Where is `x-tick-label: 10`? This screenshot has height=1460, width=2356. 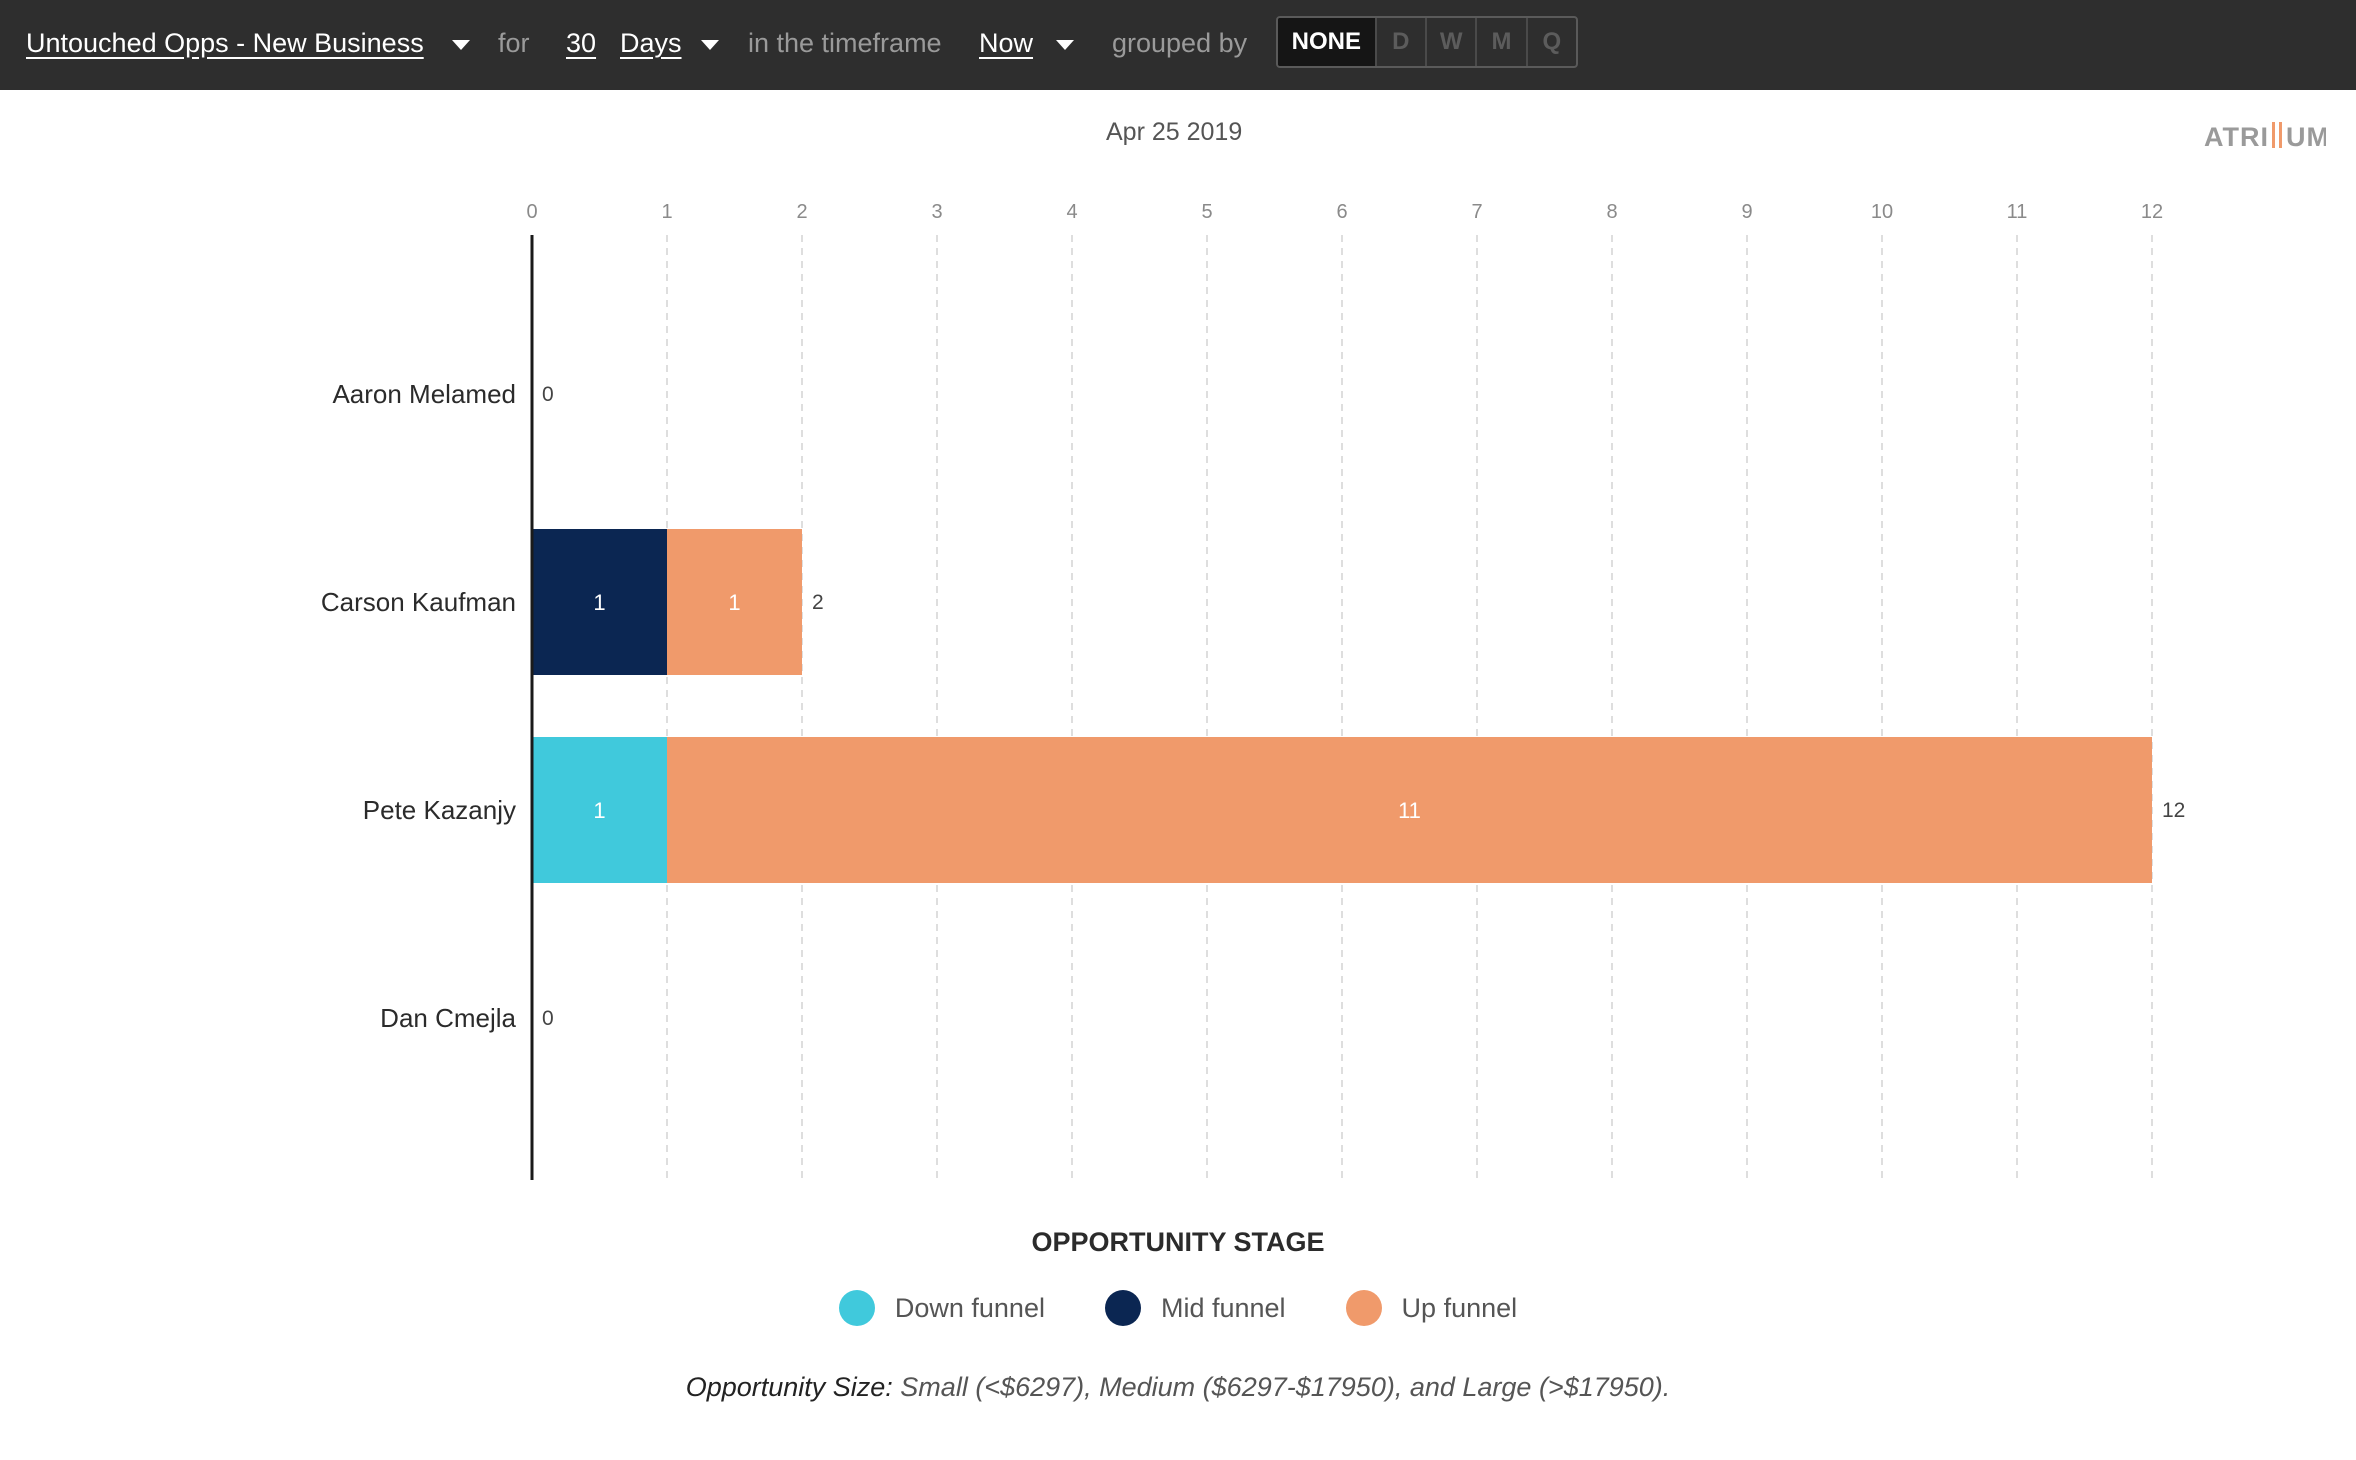 x-tick-label: 10 is located at coordinates (1882, 212).